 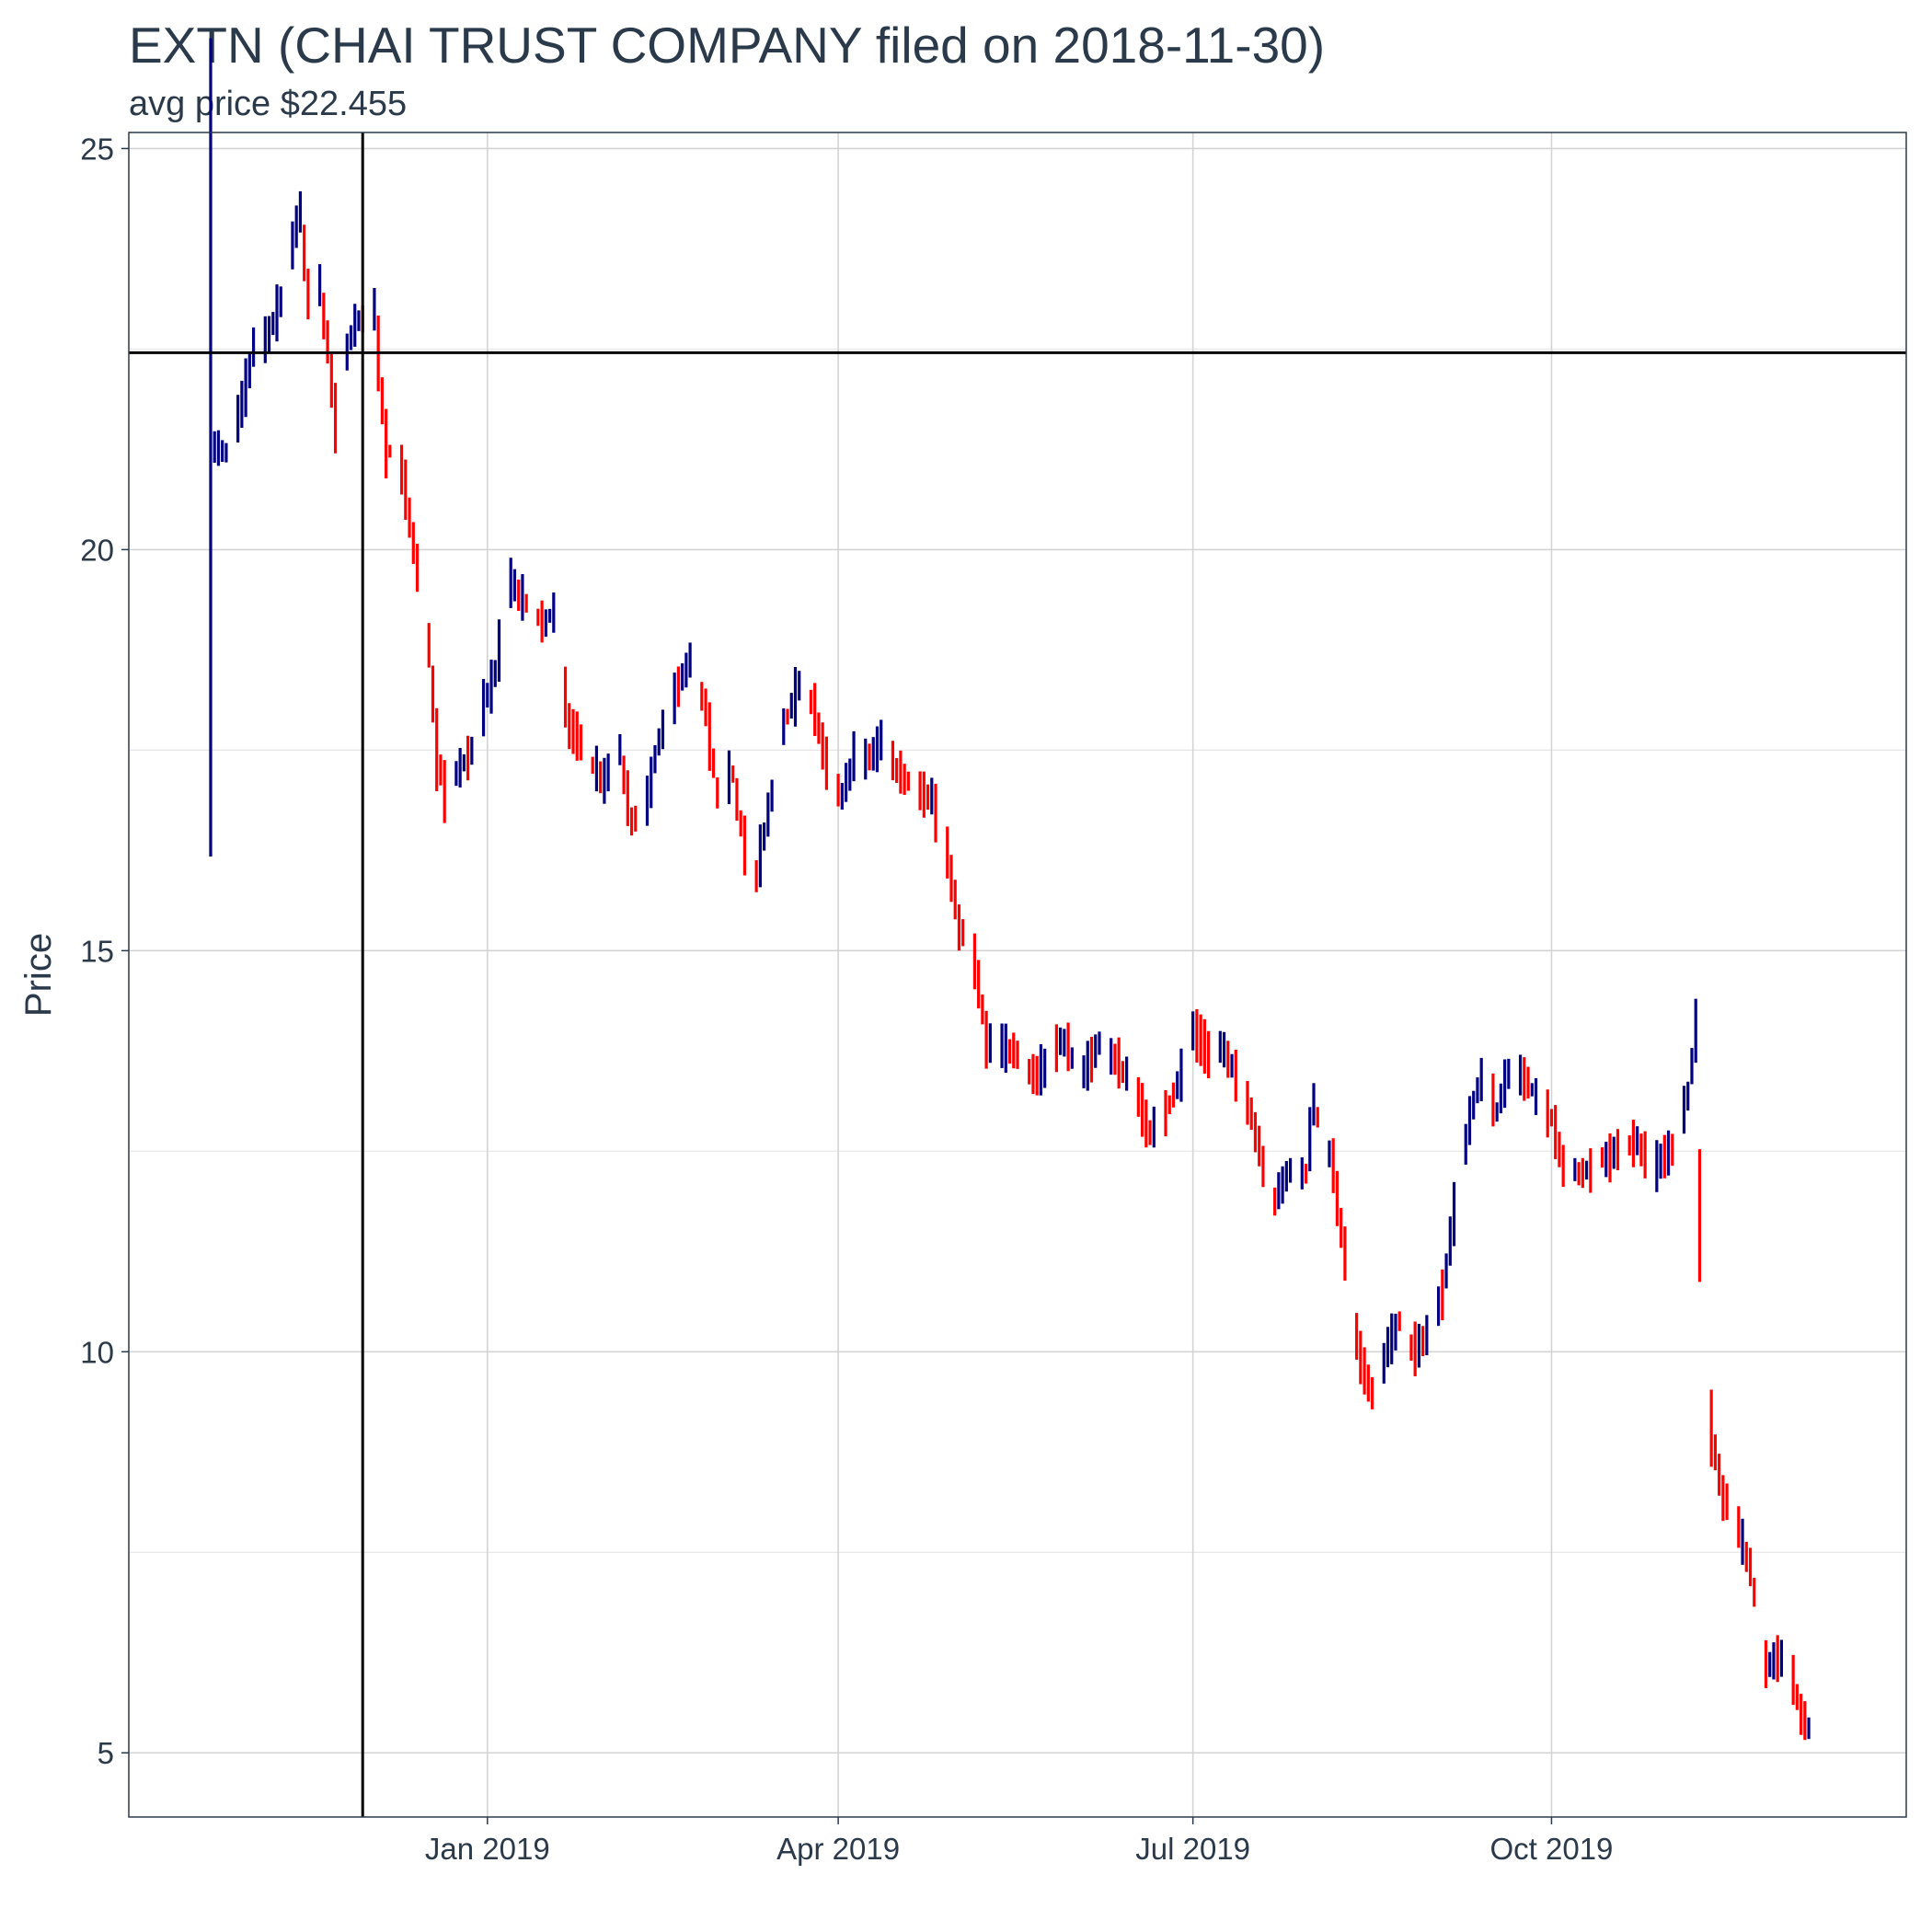 What do you see at coordinates (1192, 1849) in the screenshot?
I see `x-tick-label: Jul 2019` at bounding box center [1192, 1849].